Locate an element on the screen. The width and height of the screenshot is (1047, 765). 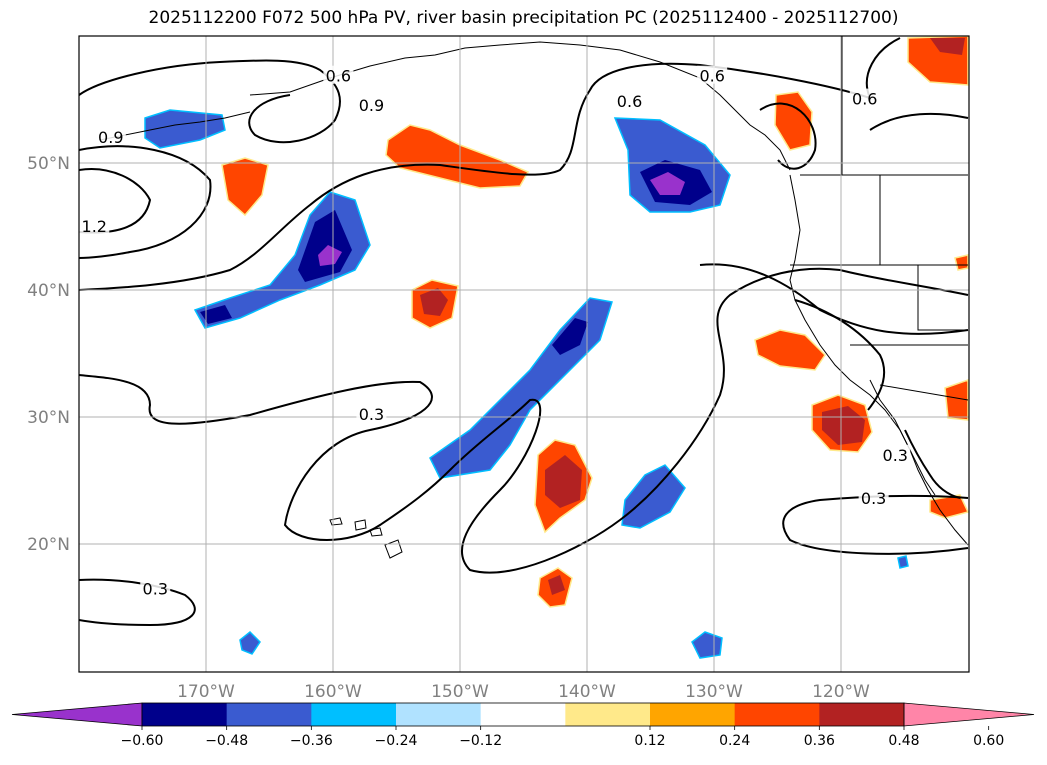
colorbar-outline is located at coordinates (523, 714).